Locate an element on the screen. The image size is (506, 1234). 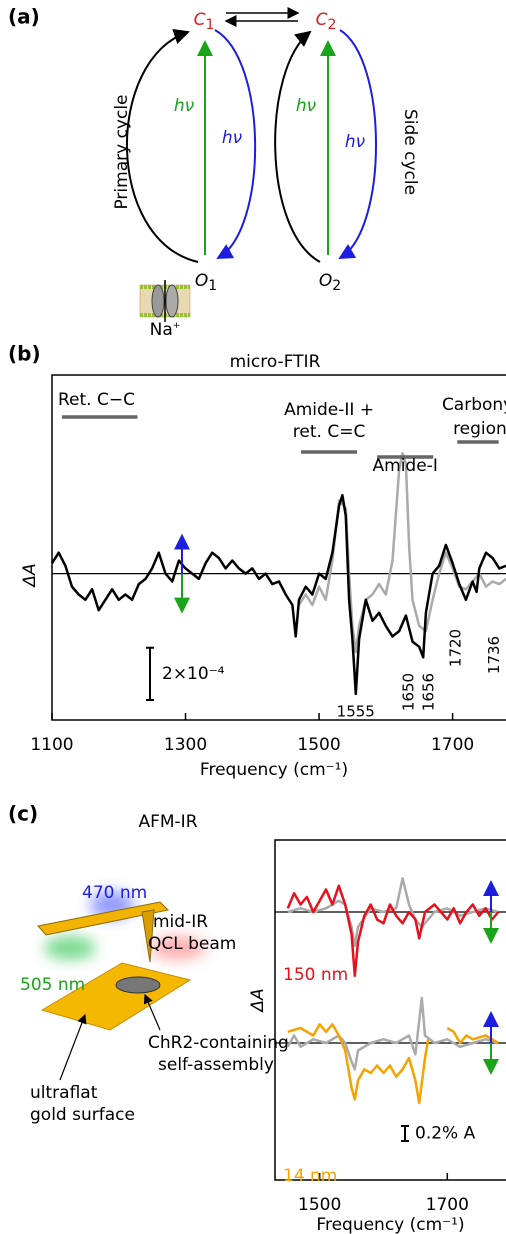
panel-label: (b) is located at coordinates (24, 354).